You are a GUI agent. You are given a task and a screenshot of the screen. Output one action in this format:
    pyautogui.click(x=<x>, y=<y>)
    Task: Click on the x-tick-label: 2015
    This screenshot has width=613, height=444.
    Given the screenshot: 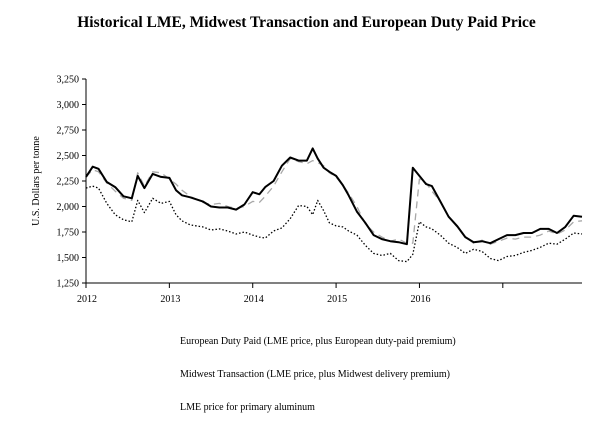 What is the action you would take?
    pyautogui.click(x=337, y=299)
    